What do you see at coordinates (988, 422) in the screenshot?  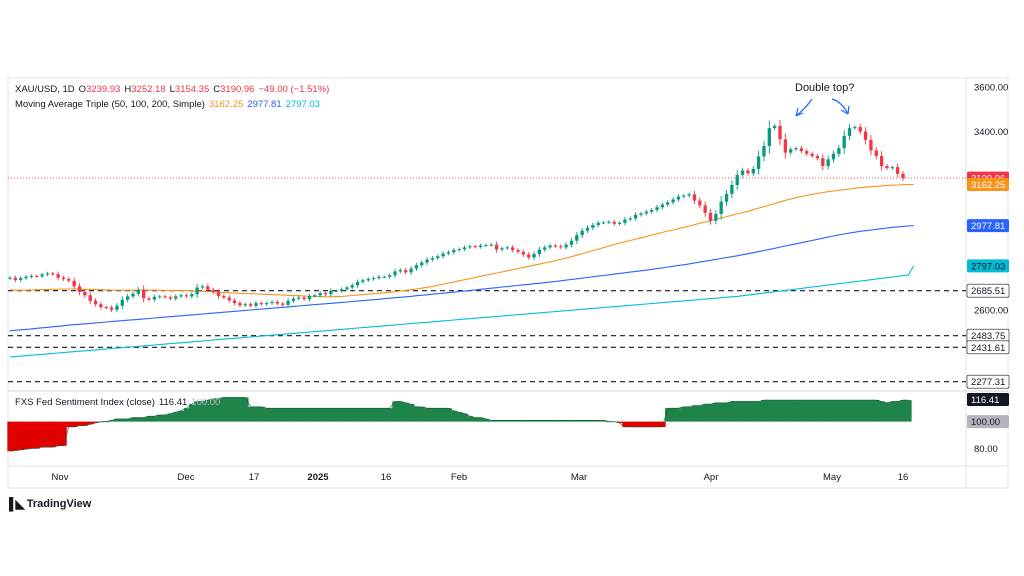 I see `sentiment-value-box` at bounding box center [988, 422].